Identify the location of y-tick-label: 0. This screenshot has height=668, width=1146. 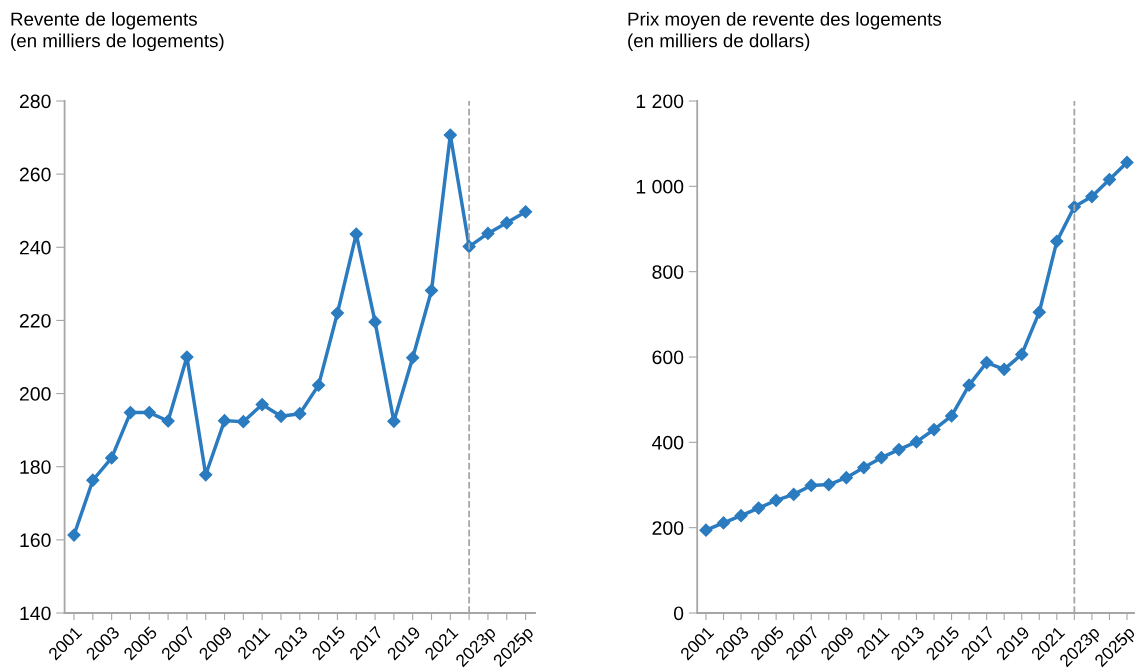
(678, 613).